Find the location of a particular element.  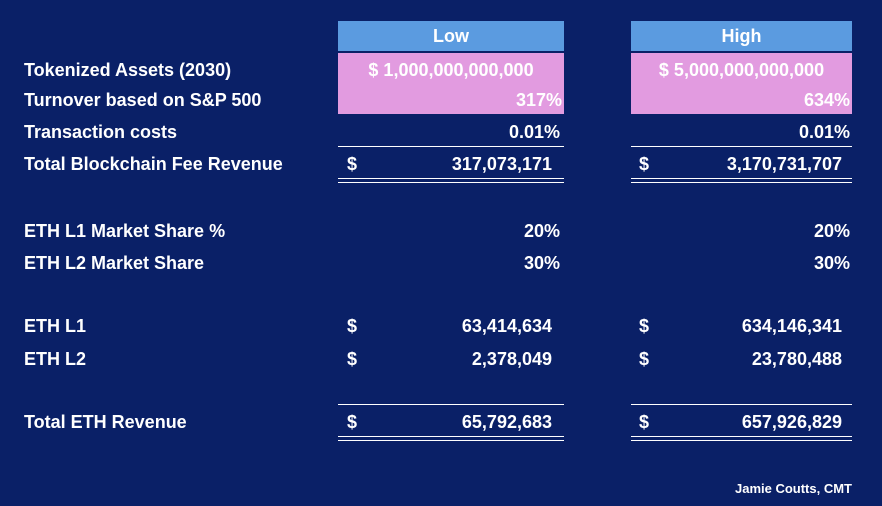

grand-total-rule-high is located at coordinates (741, 404).